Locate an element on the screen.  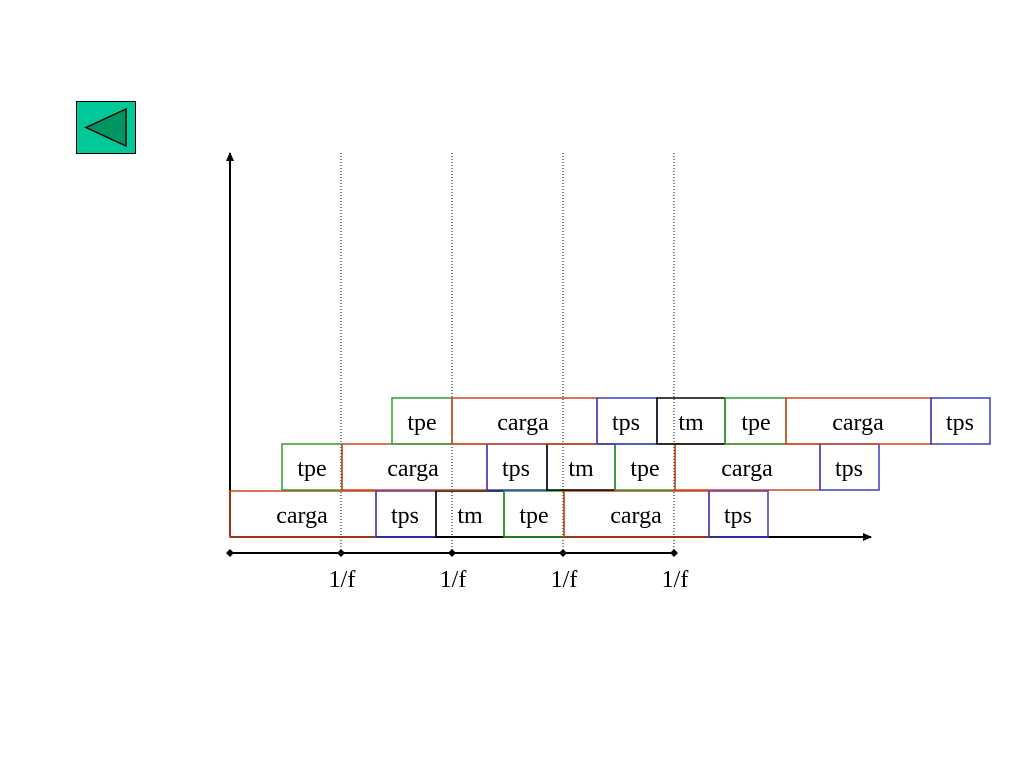
pipeline-row-1: carga tps tm tpe carga tps is located at coordinates (499, 514).